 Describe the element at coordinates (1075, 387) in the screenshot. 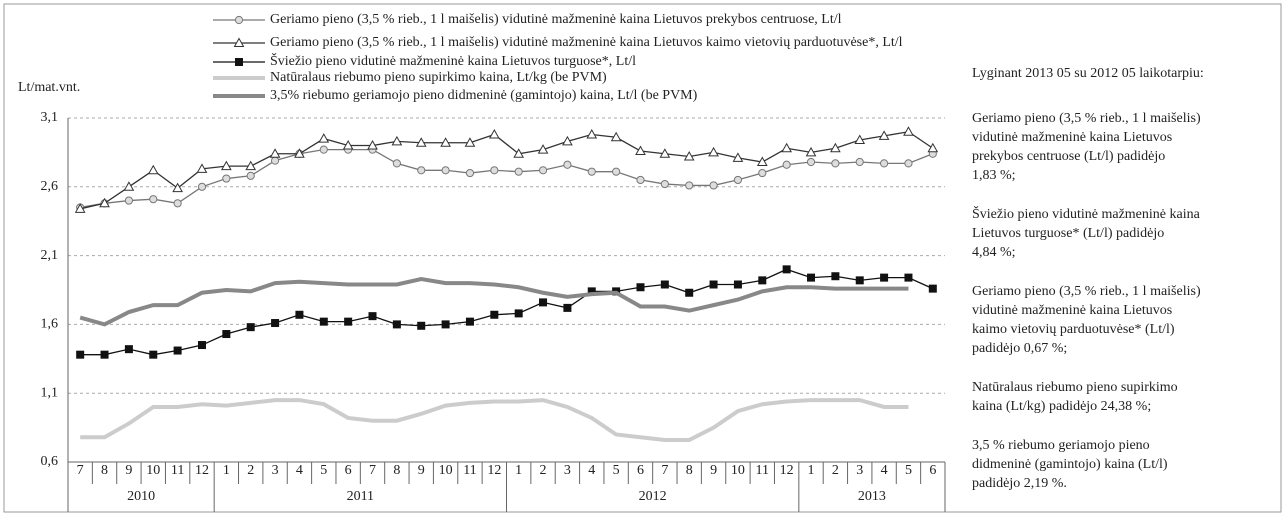

I see `note-line: Natūralaus riebumo pieno supirkimo` at that location.